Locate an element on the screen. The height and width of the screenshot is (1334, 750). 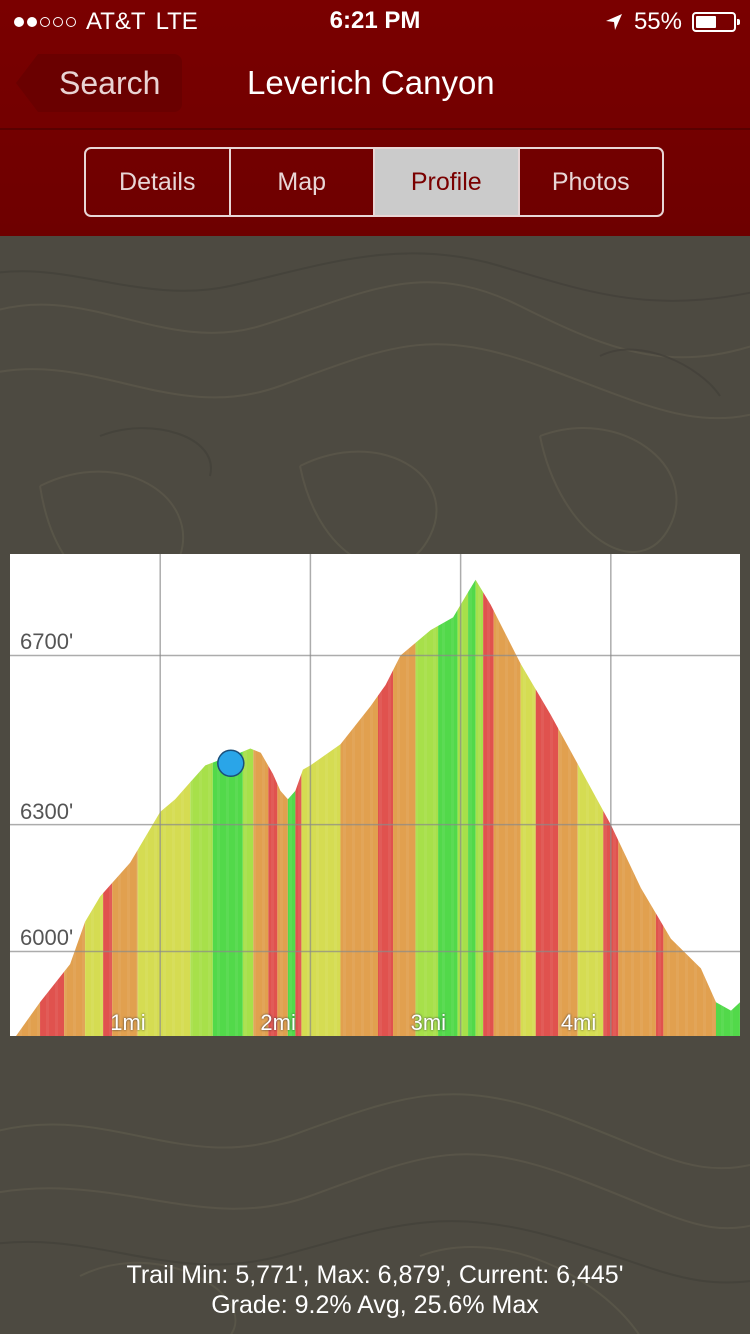
page-title: Leverich Canyon is located at coordinates (371, 82).